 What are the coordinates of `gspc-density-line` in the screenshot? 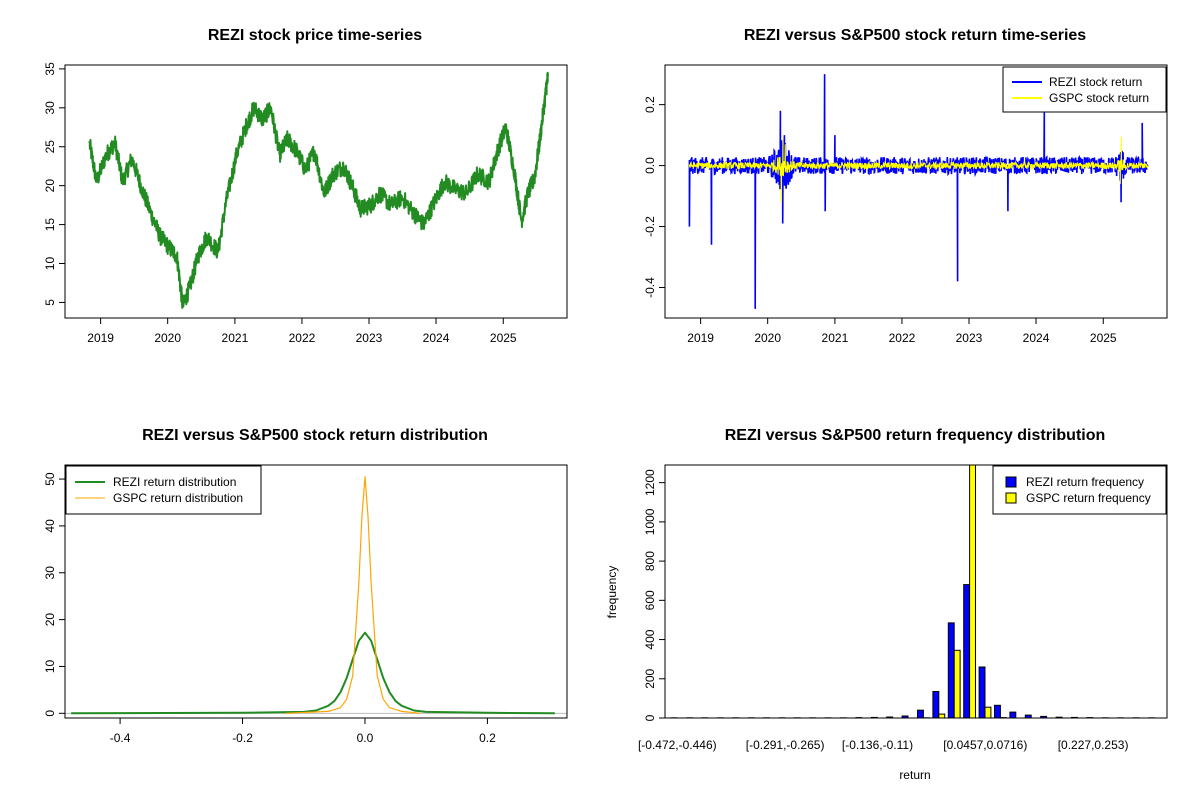 It's located at (353, 595).